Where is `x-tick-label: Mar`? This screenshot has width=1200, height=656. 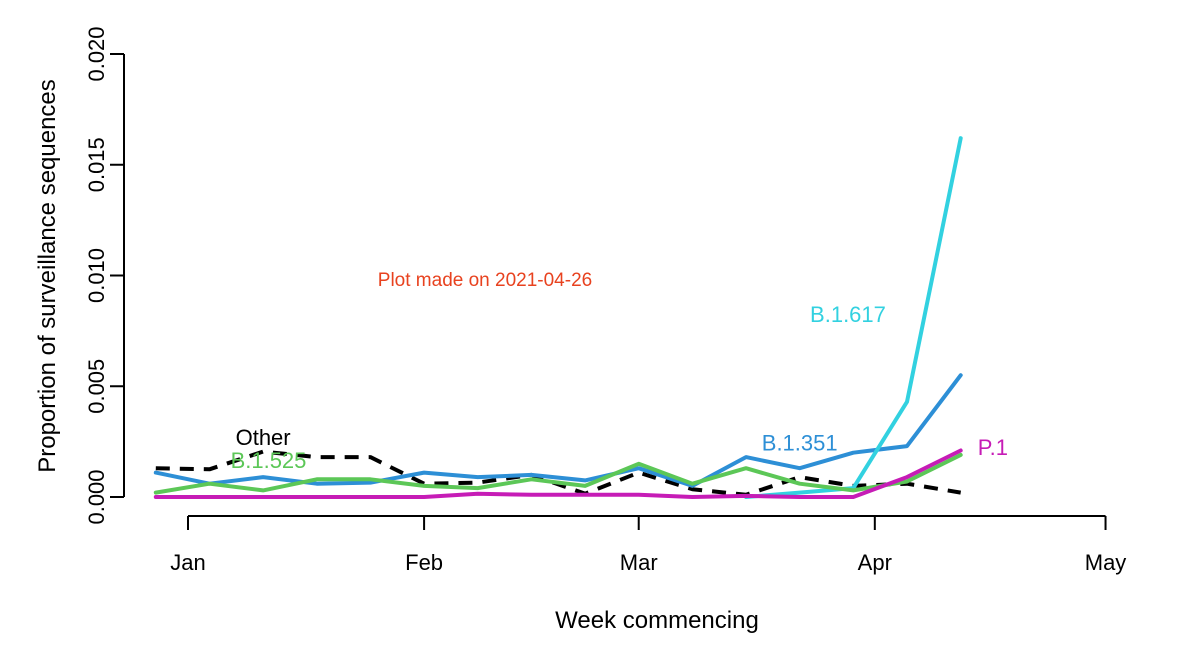
x-tick-label: Mar is located at coordinates (639, 562).